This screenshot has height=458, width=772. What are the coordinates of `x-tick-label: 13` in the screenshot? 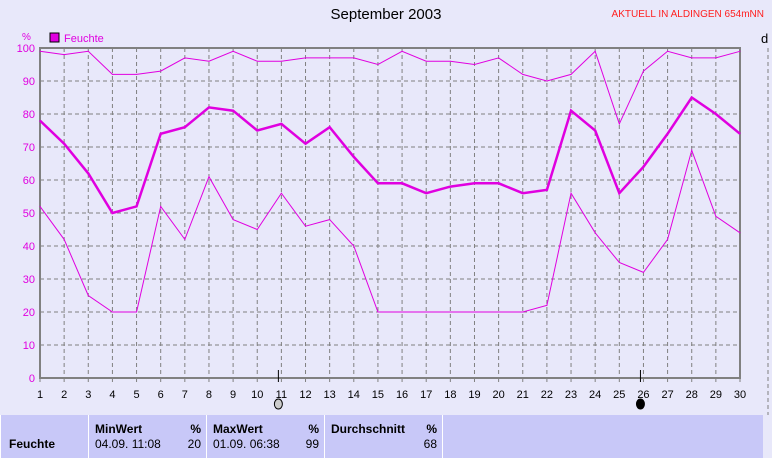 It's located at (330, 395).